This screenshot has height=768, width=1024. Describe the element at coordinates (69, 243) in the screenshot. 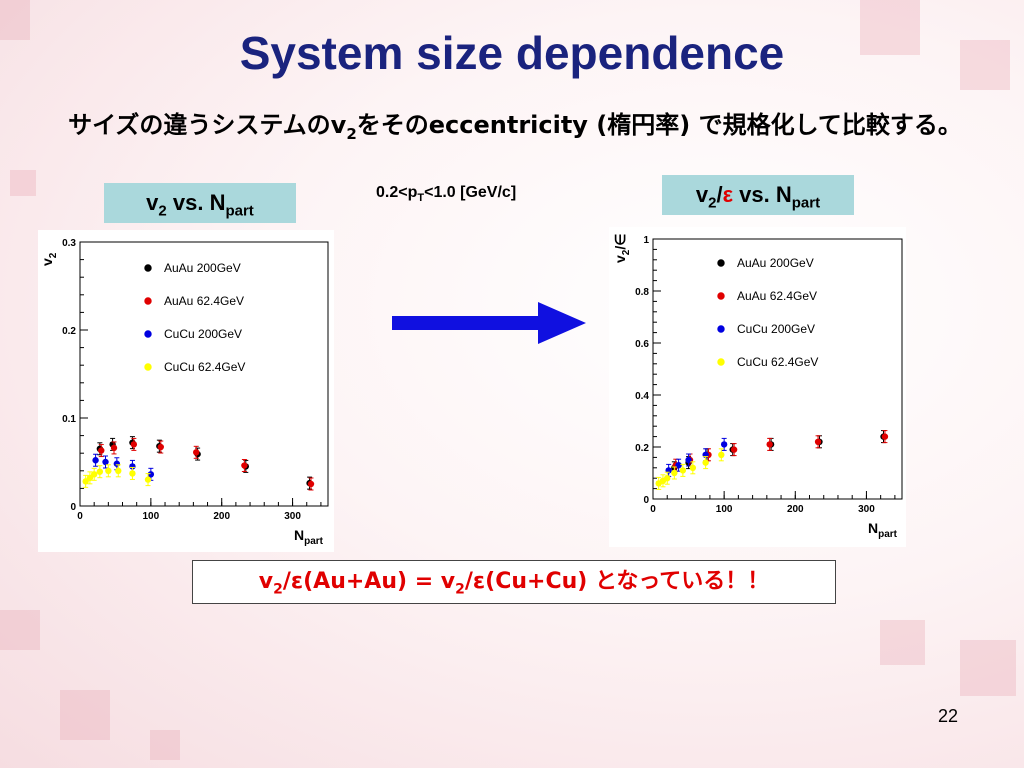

I see `y-tick-label: 0.3` at that location.